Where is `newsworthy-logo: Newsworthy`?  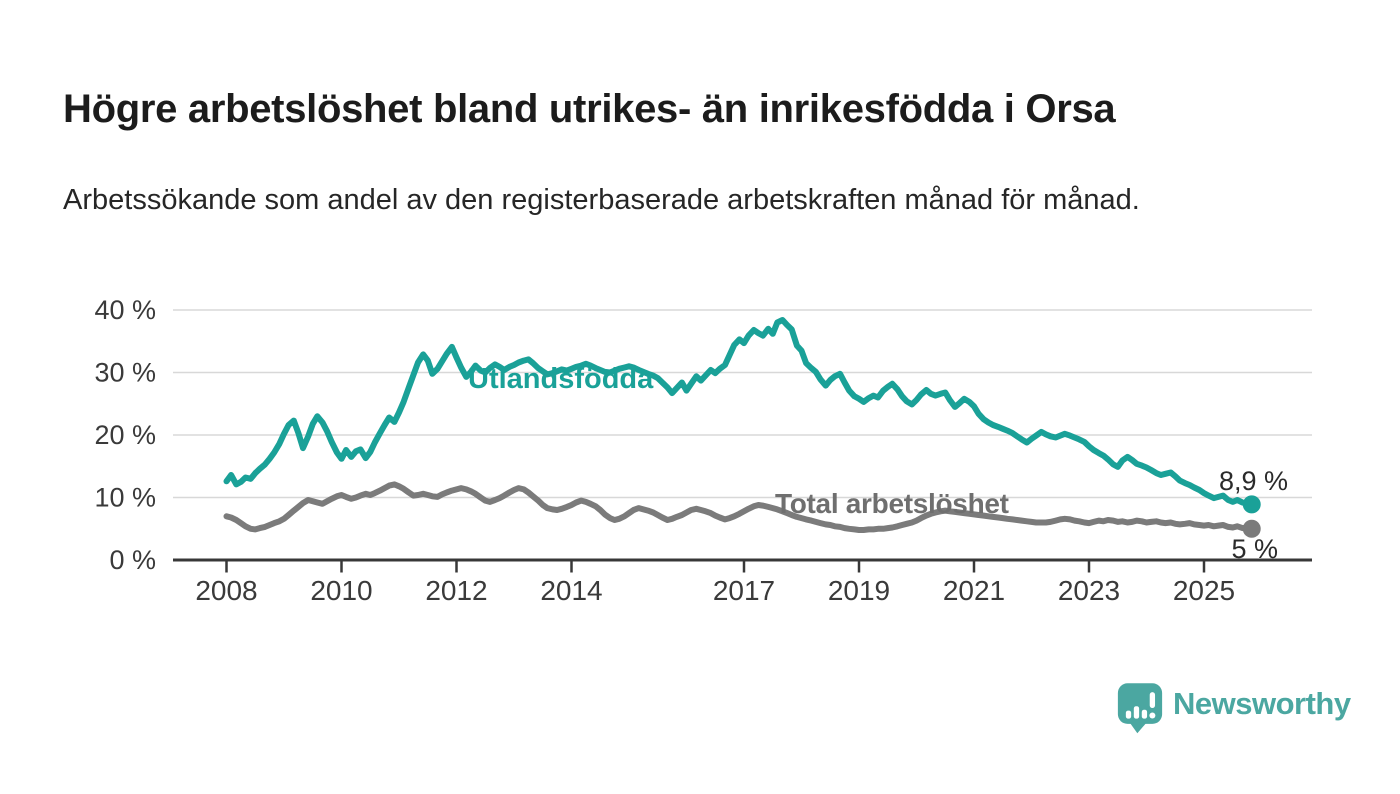
newsworthy-logo: Newsworthy is located at coordinates (1234, 708).